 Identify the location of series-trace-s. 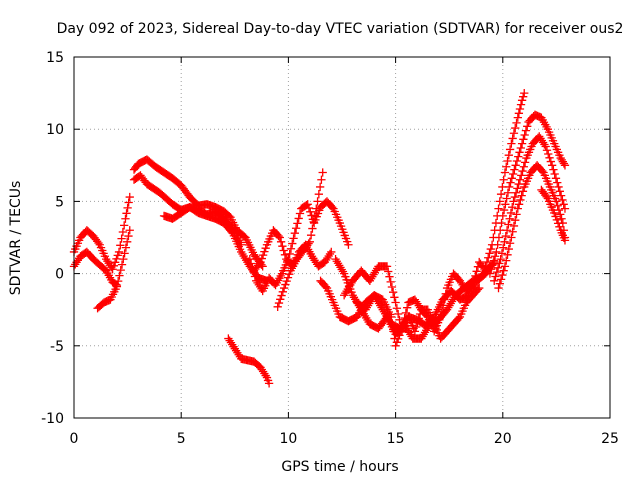
(553, 215).